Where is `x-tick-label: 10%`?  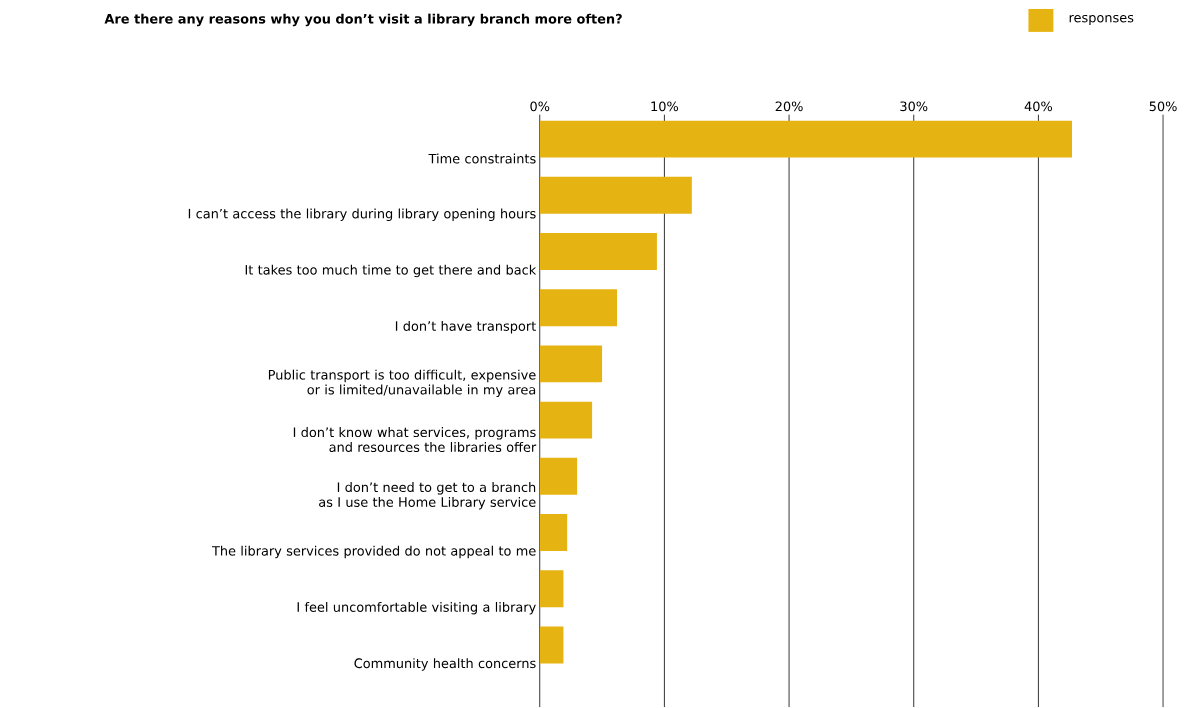 x-tick-label: 10% is located at coordinates (665, 106).